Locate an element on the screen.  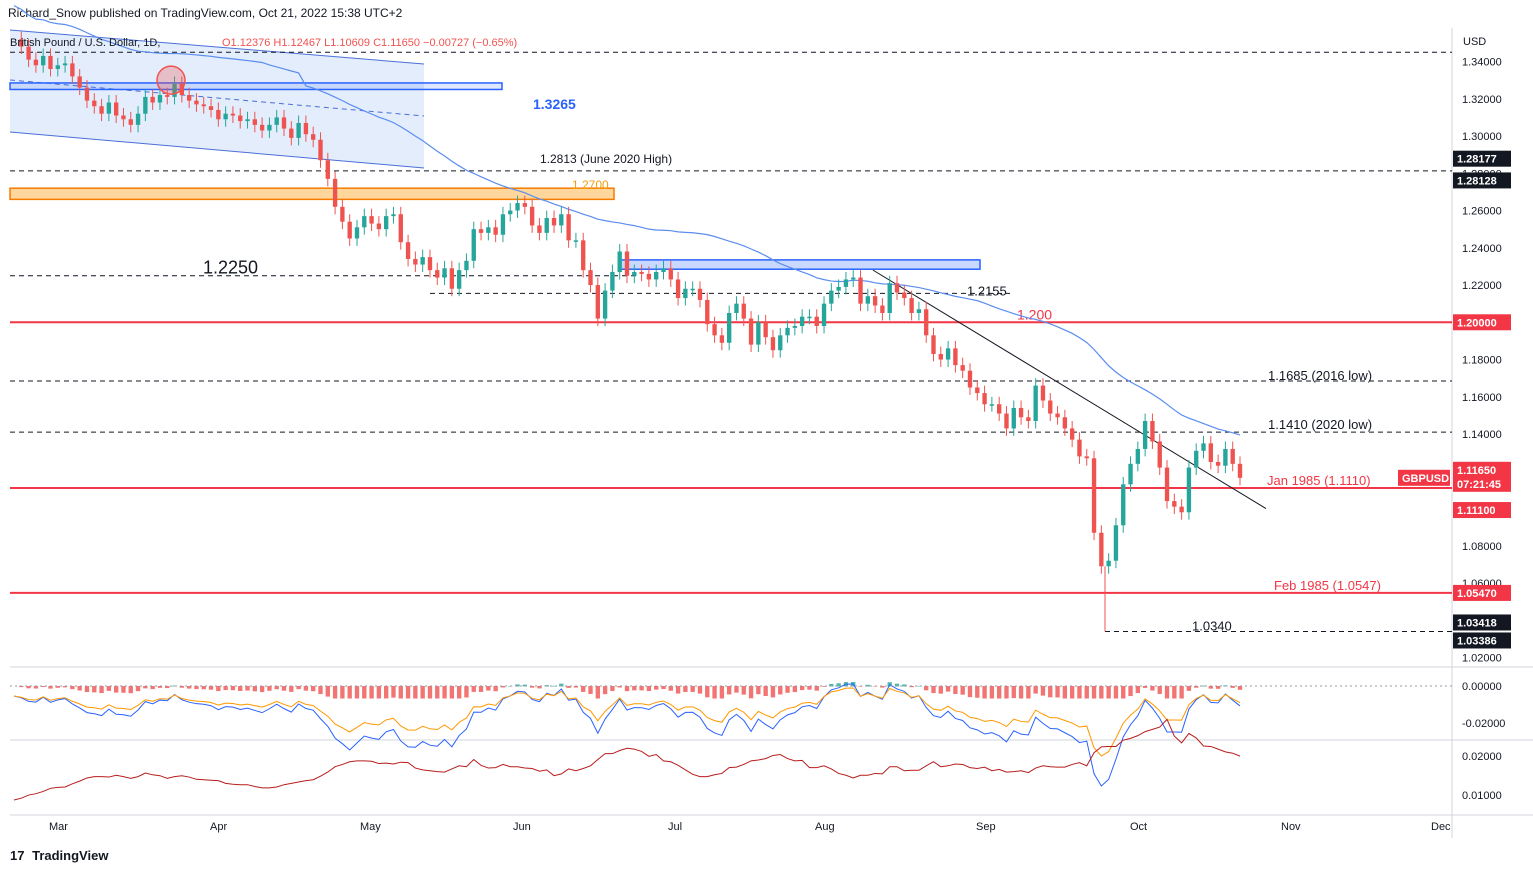
month-label-nov: Nov is located at coordinates (1291, 827).